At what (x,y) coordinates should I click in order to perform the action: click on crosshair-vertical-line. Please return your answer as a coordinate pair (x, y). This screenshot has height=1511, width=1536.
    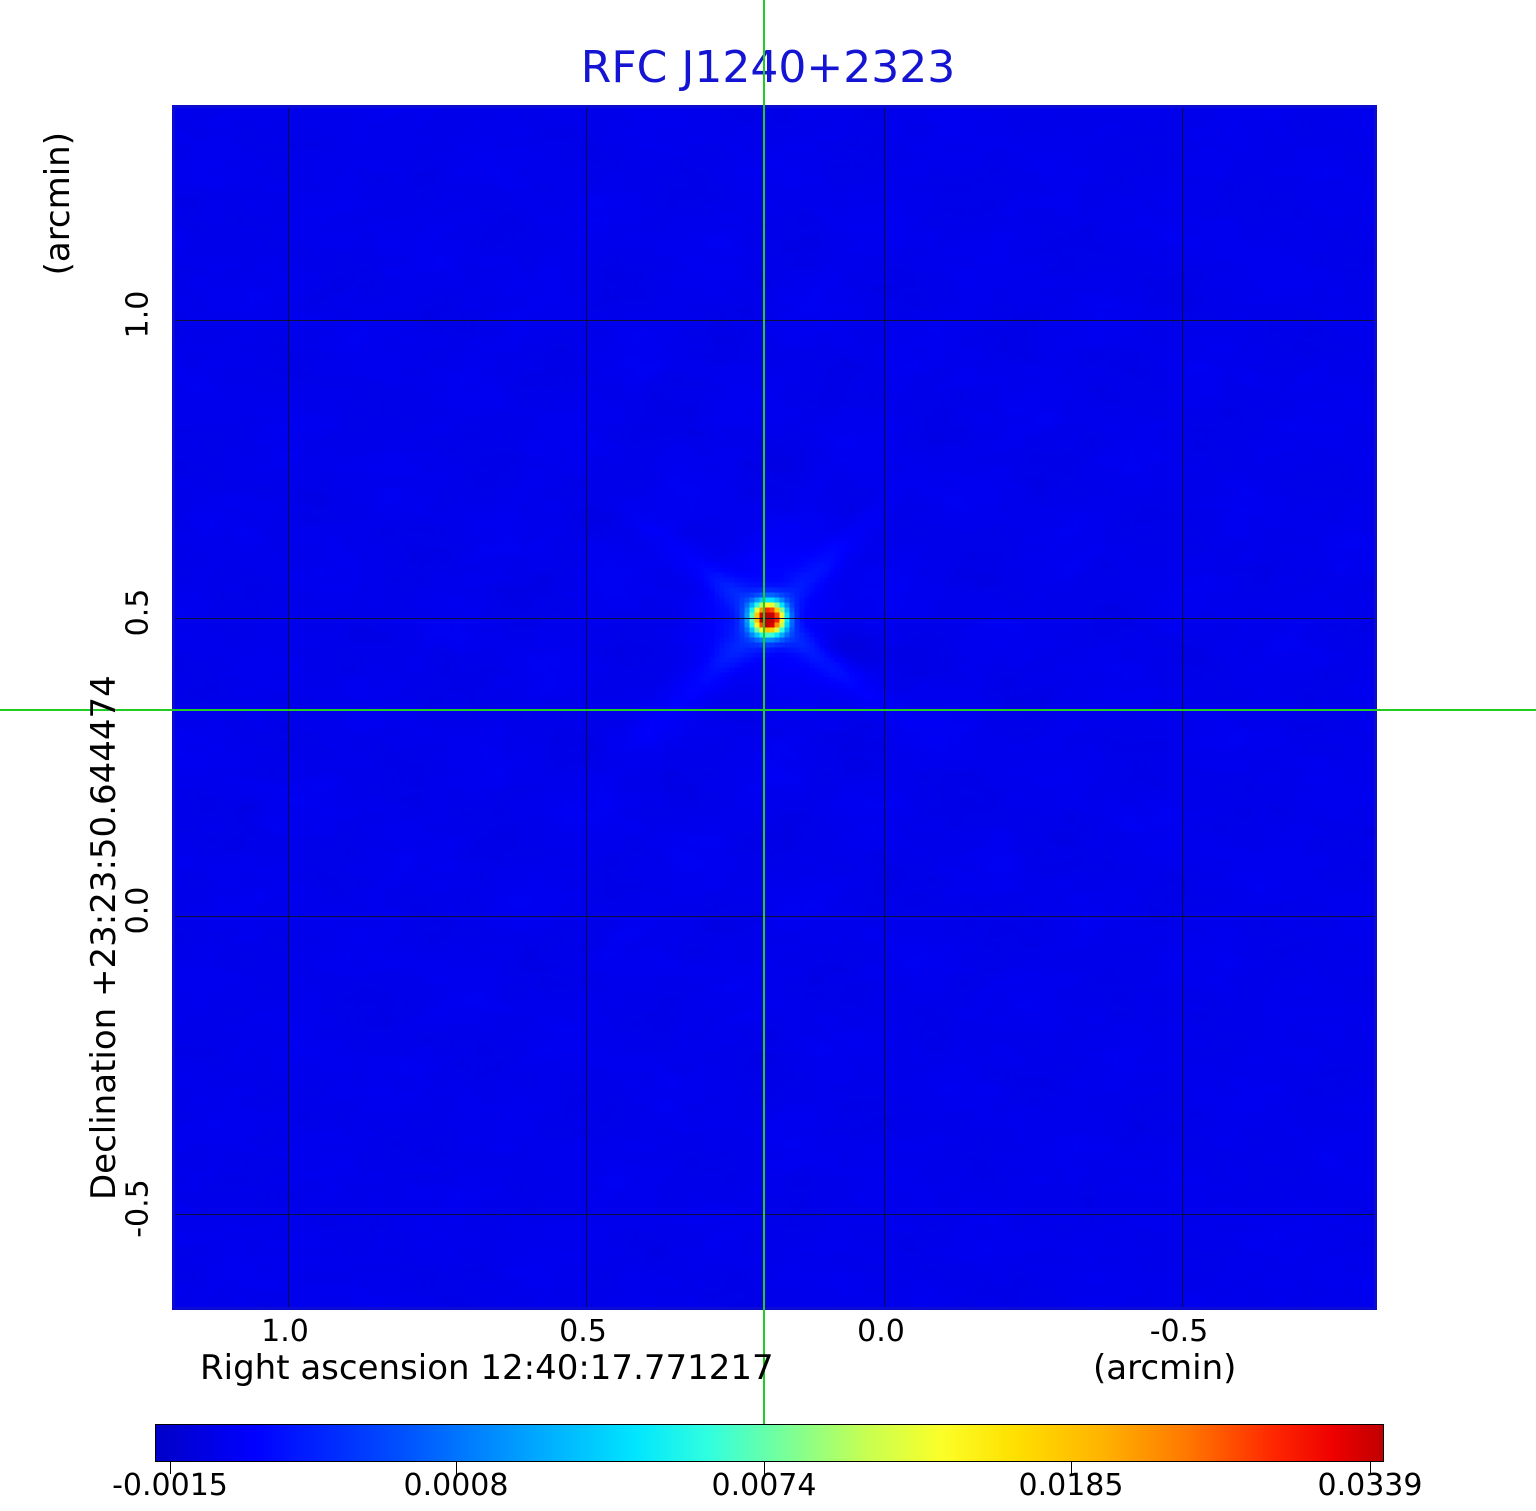
    Looking at the image, I should click on (764, 712).